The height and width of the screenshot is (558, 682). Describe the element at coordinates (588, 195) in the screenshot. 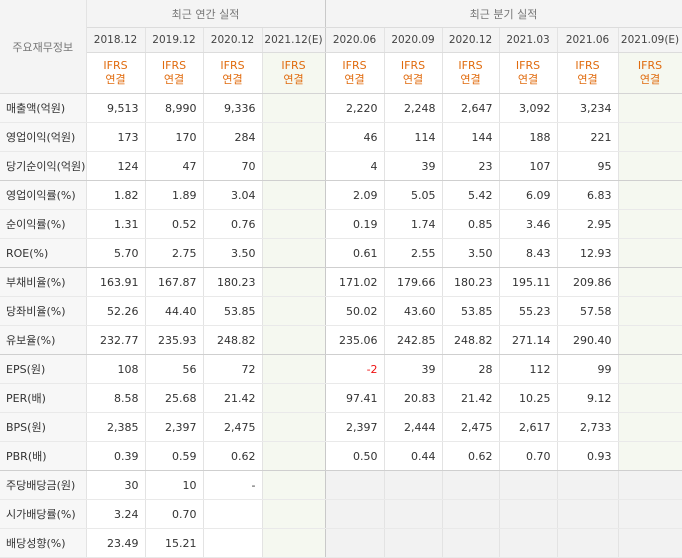

I see `quarter-value-cell: 6.83` at that location.